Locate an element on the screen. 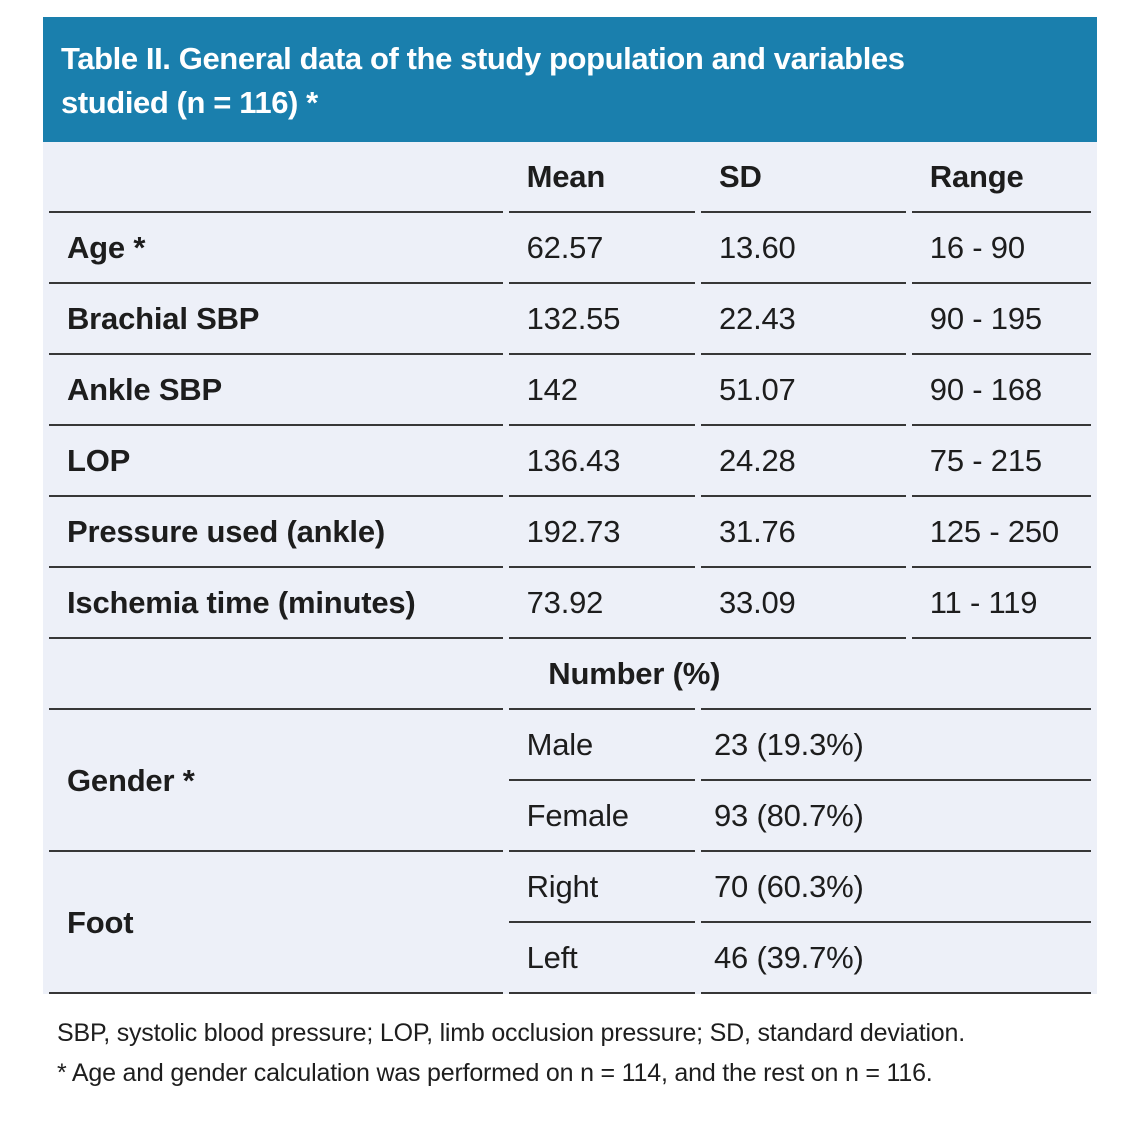 The height and width of the screenshot is (1135, 1129). cell-mean: 62.57 is located at coordinates (601, 246).